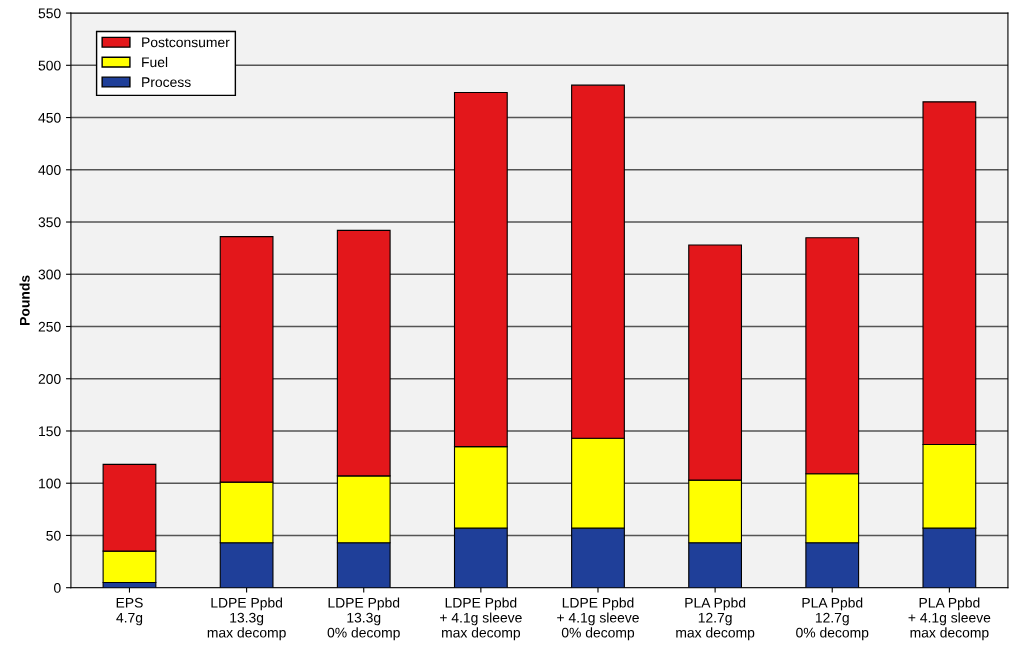  Describe the element at coordinates (49, 117) in the screenshot. I see `y-tick-label: 450` at that location.